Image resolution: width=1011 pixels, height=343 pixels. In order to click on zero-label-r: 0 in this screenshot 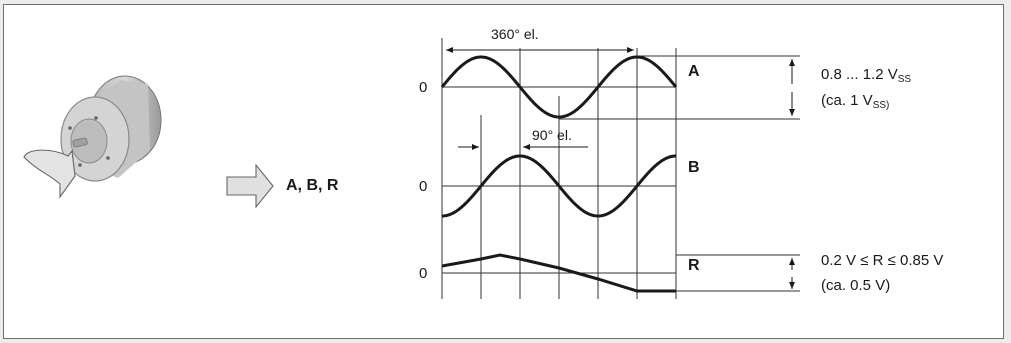, I will do `click(423, 273)`.